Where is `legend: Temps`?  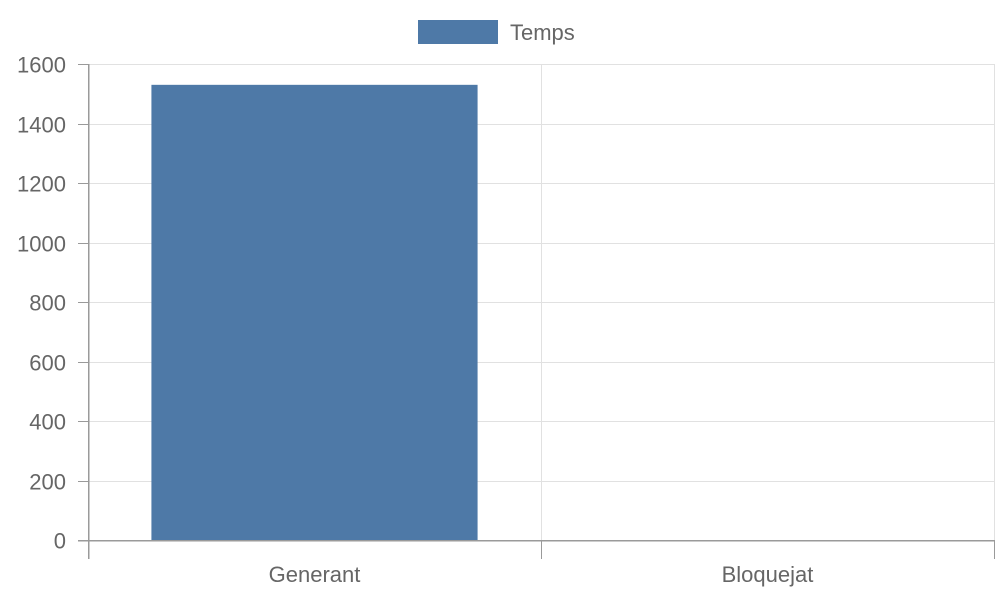 legend: Temps is located at coordinates (496, 32).